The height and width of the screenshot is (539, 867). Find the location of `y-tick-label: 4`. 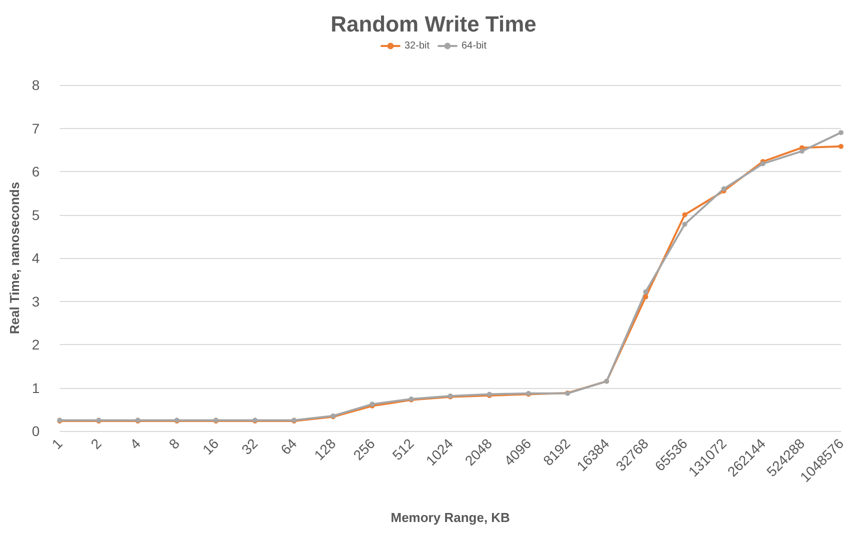

y-tick-label: 4 is located at coordinates (36, 258).